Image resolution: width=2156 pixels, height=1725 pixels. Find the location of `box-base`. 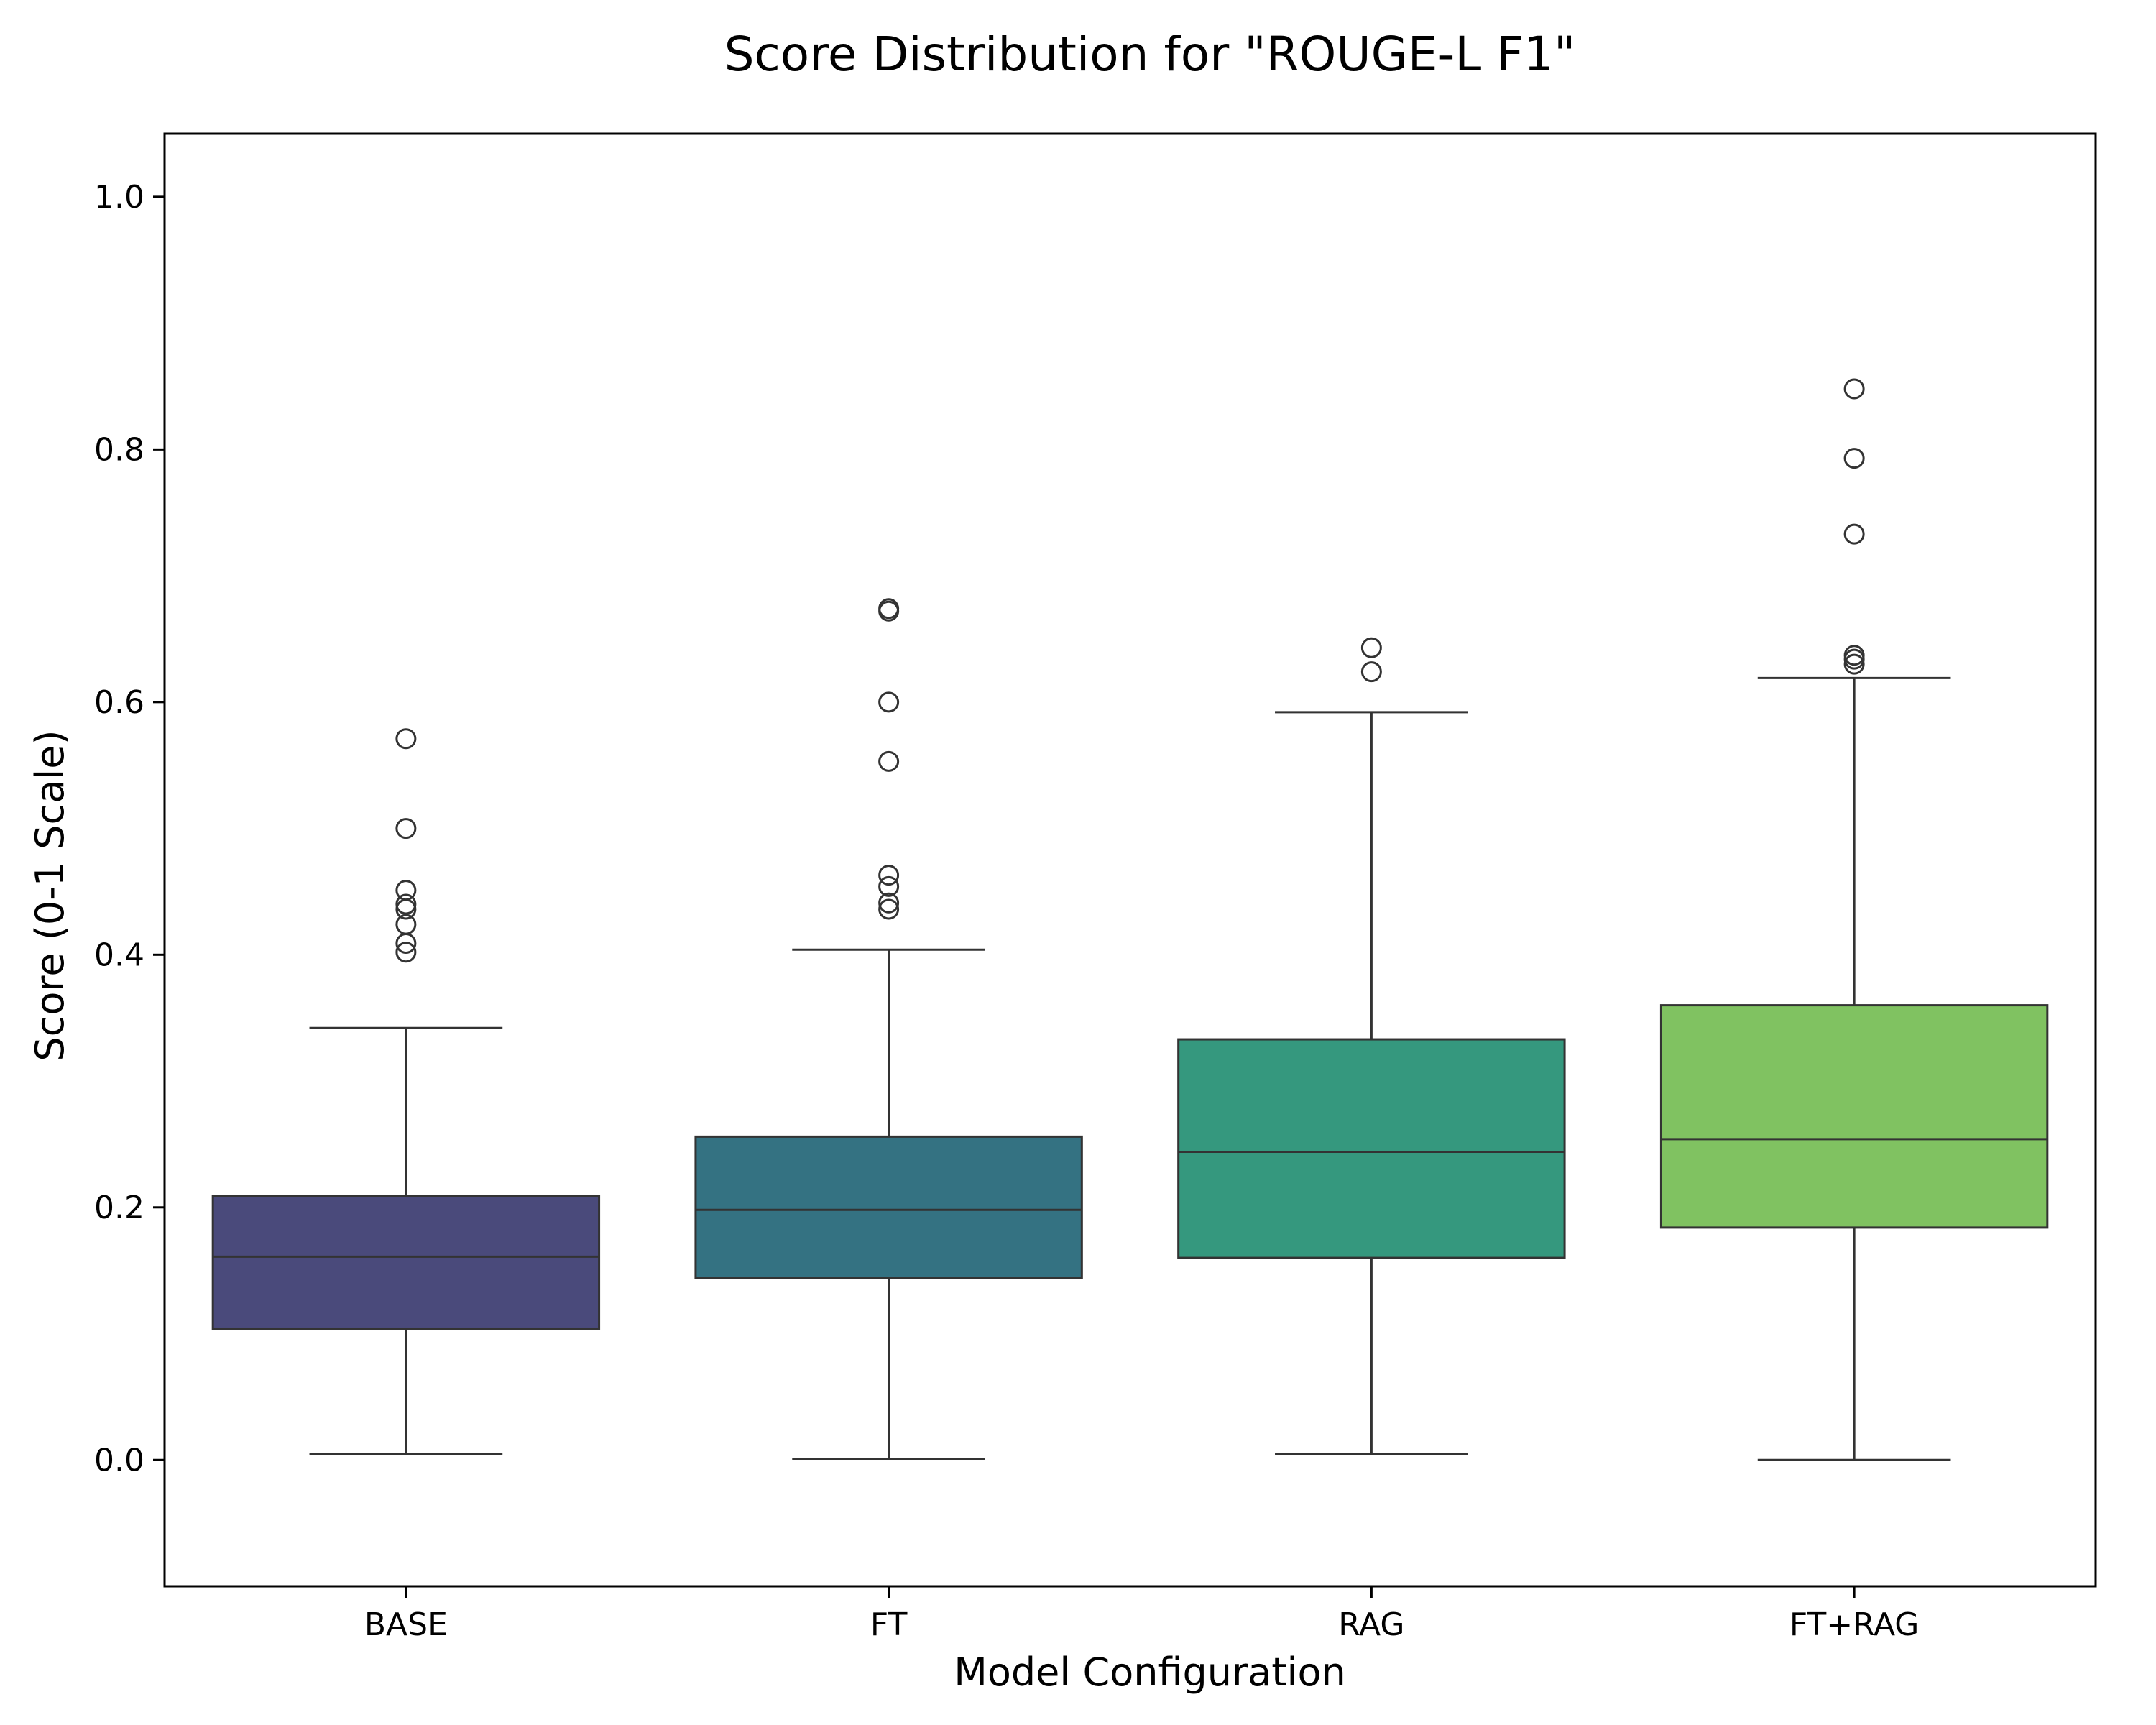

box-base is located at coordinates (406, 1262).